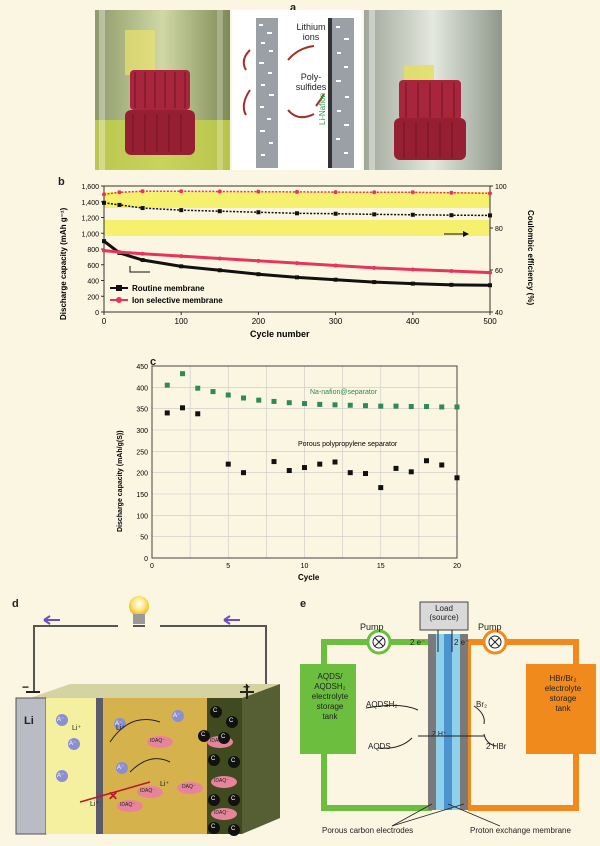 This screenshot has height=846, width=600. Describe the element at coordinates (433, 90) in the screenshot. I see `jar-photo-right` at that location.